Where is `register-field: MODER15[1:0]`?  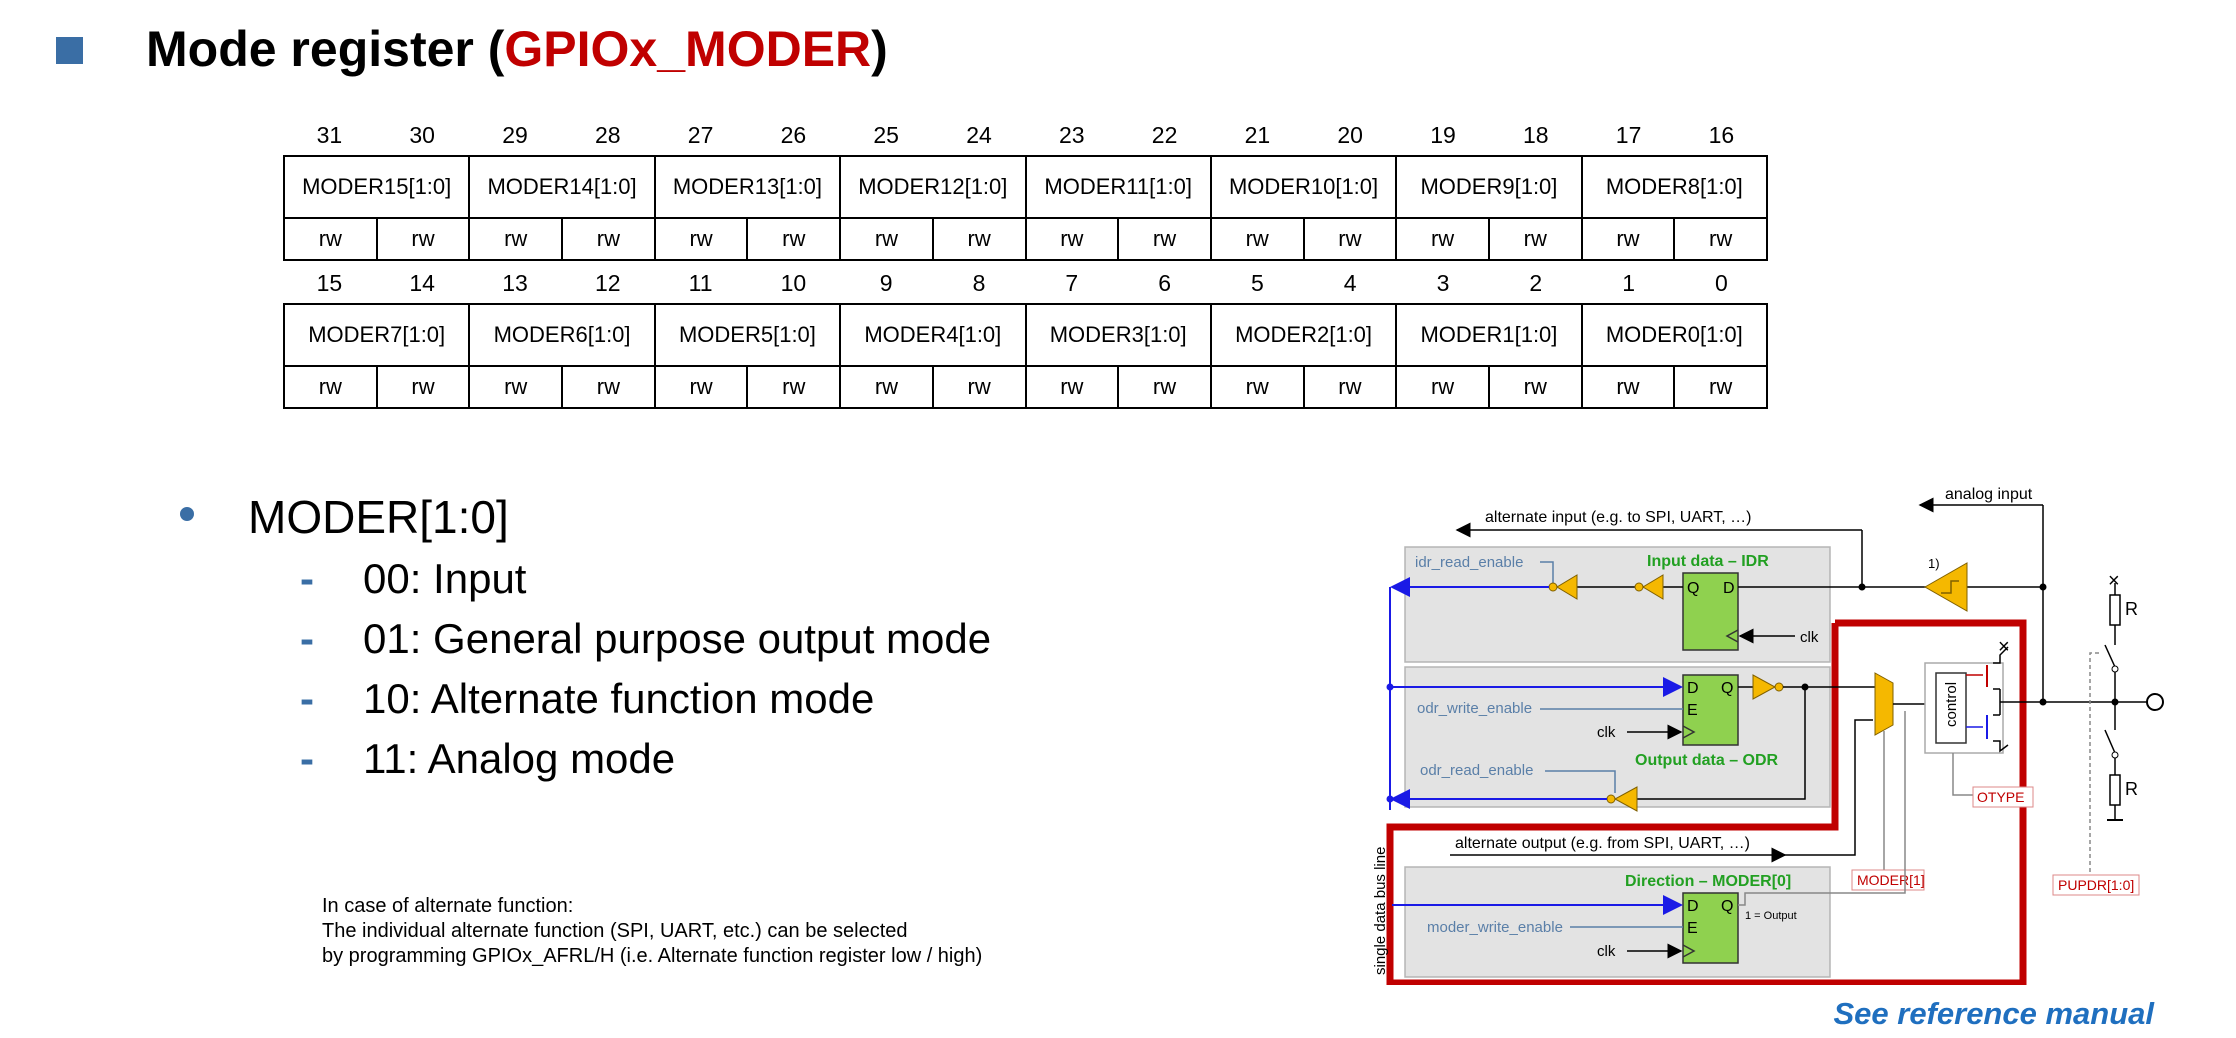
register-field: MODER15[1:0] is located at coordinates (376, 187).